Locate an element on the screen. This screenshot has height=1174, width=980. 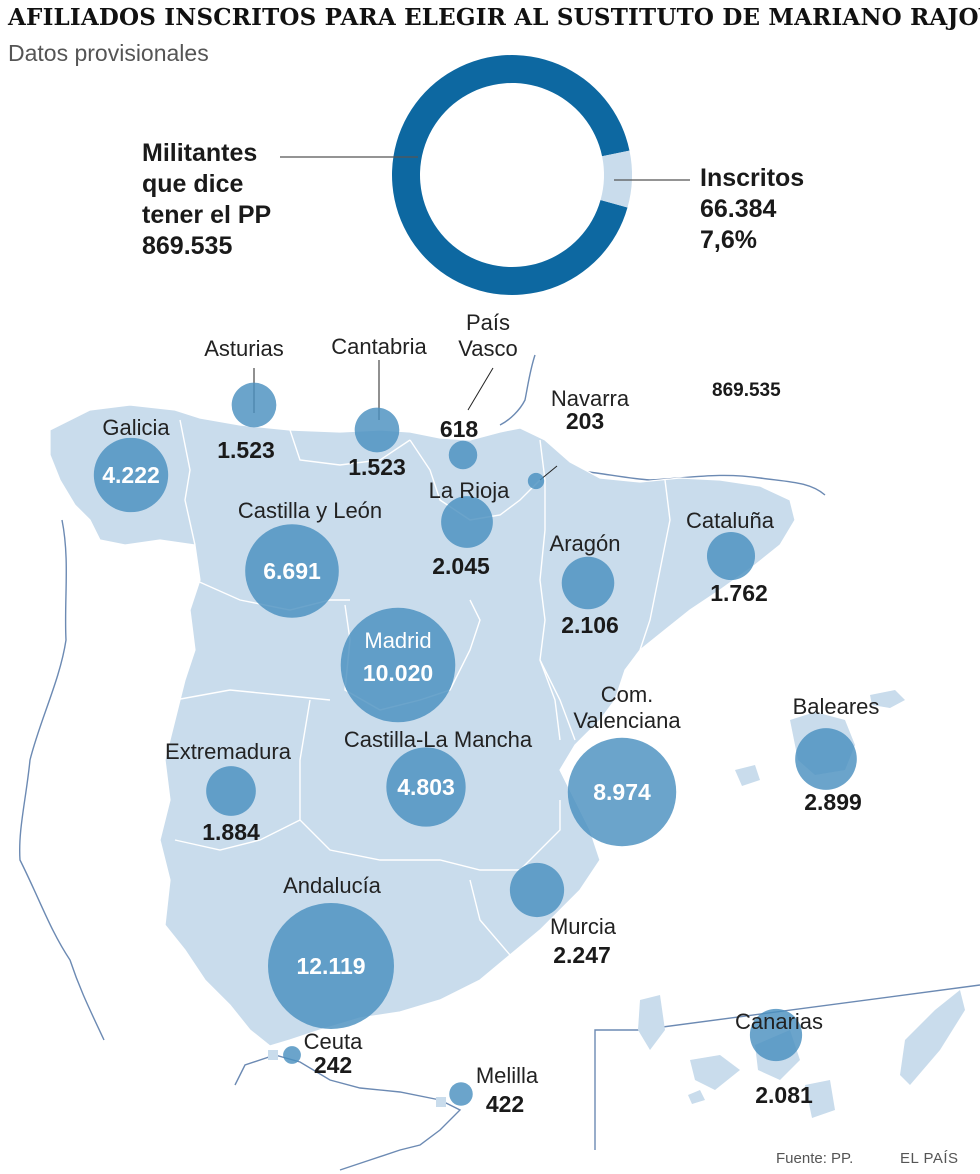
brand-credit: EL PAÍS is located at coordinates (929, 1158).